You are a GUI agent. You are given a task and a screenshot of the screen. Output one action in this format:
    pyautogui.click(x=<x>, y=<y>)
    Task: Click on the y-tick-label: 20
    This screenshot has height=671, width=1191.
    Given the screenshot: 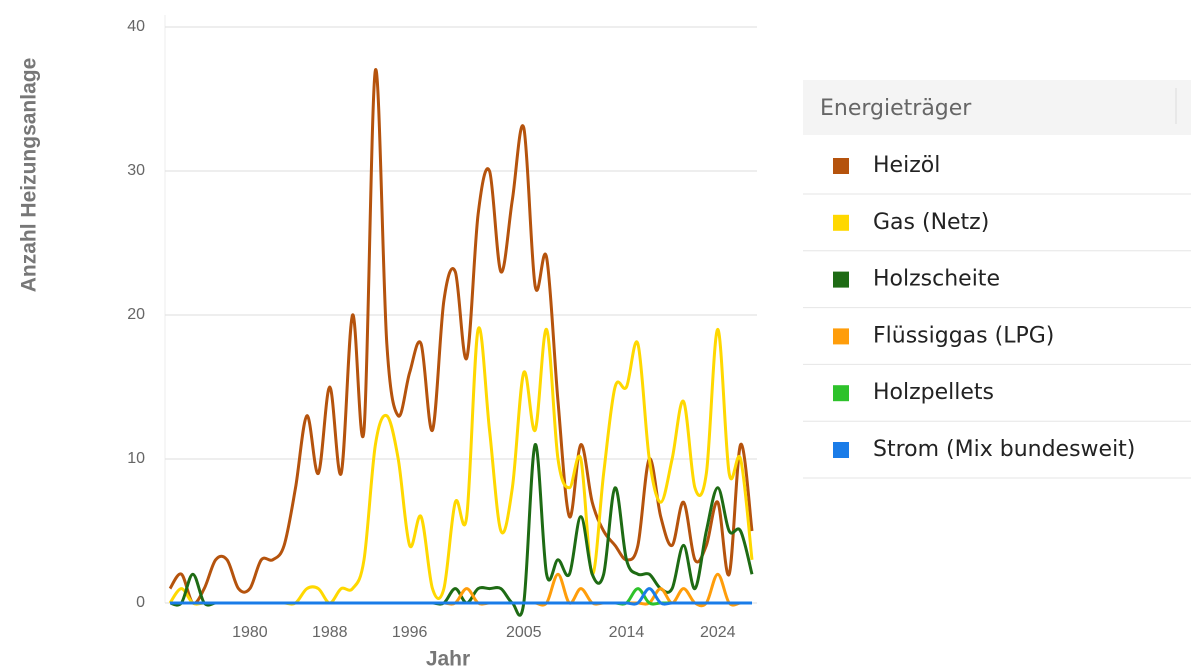 What is the action you would take?
    pyautogui.click(x=136, y=314)
    